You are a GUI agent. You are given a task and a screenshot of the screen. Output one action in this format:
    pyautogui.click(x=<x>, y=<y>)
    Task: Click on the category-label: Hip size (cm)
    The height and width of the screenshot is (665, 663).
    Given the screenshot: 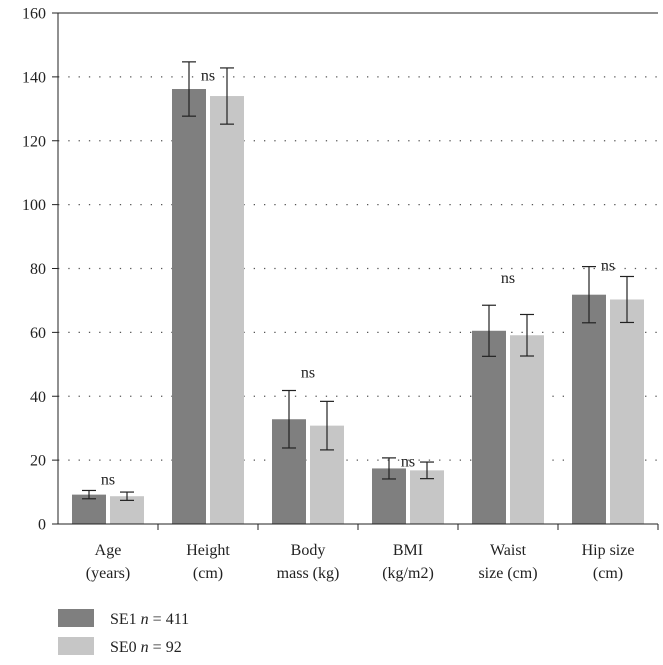 What is the action you would take?
    pyautogui.click(x=608, y=562)
    